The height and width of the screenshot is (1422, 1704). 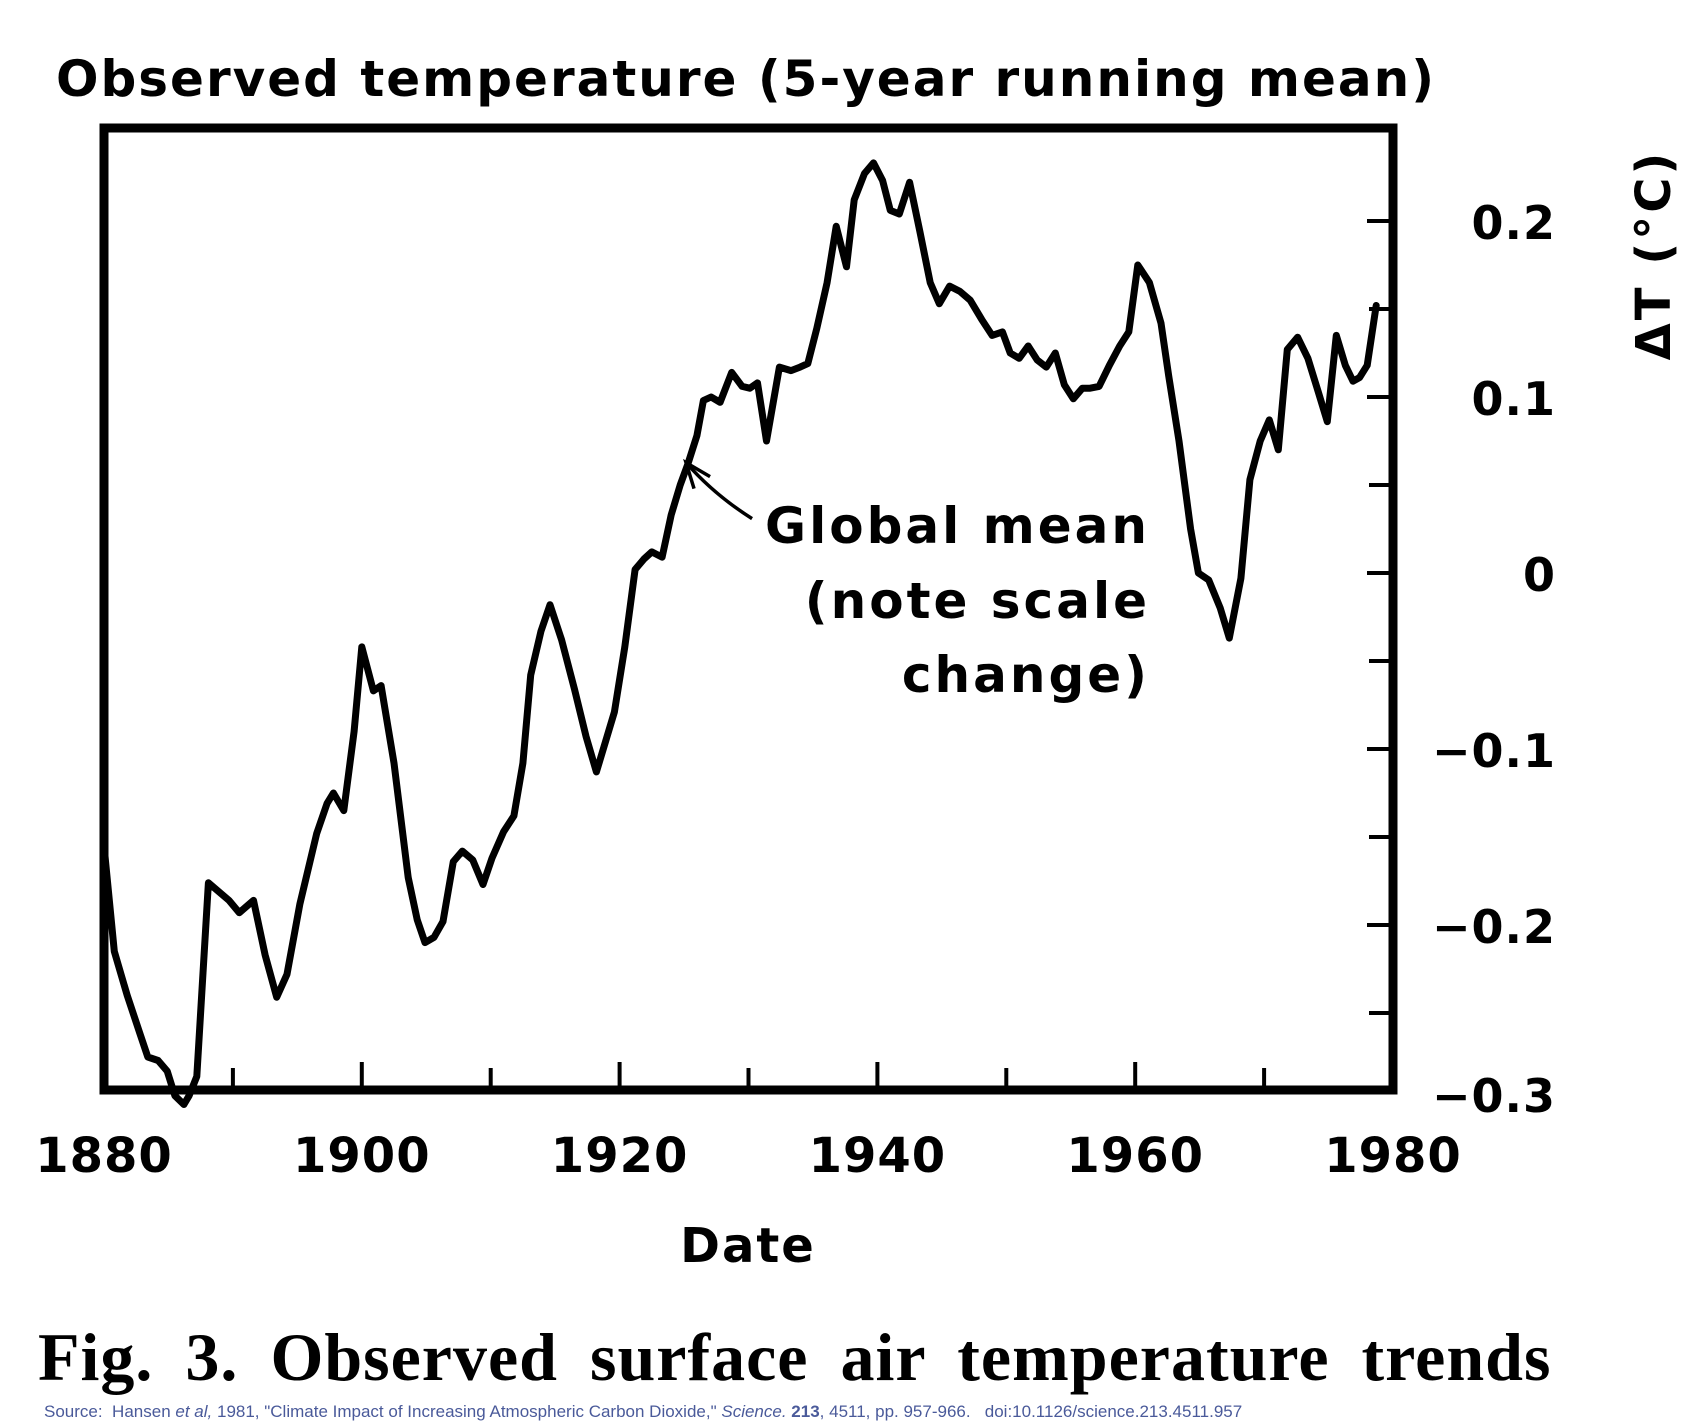 I want to click on source-volume: 213, so click(x=805, y=1411).